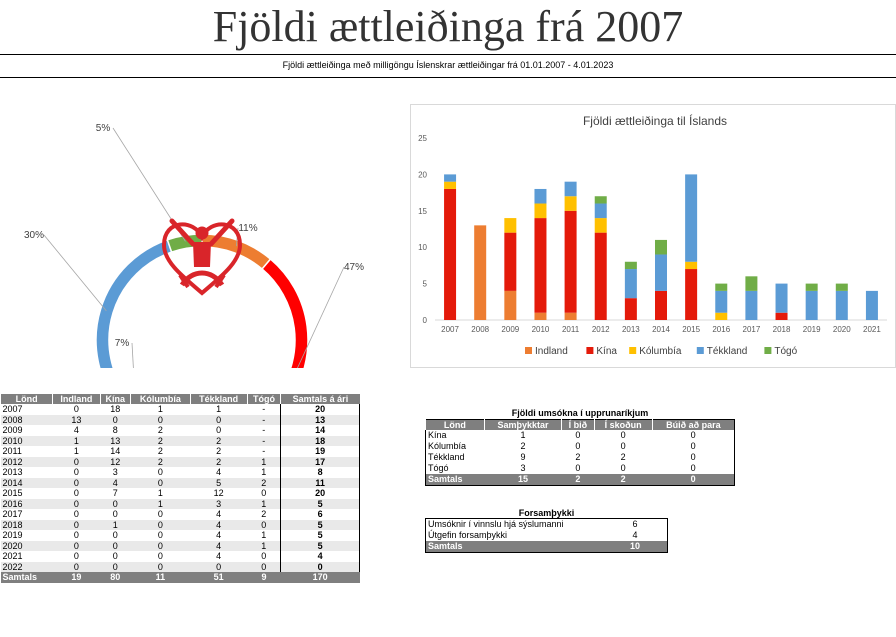 This screenshot has height=637, width=896. Describe the element at coordinates (202, 257) in the screenshot. I see `heart-logo-icon` at that location.